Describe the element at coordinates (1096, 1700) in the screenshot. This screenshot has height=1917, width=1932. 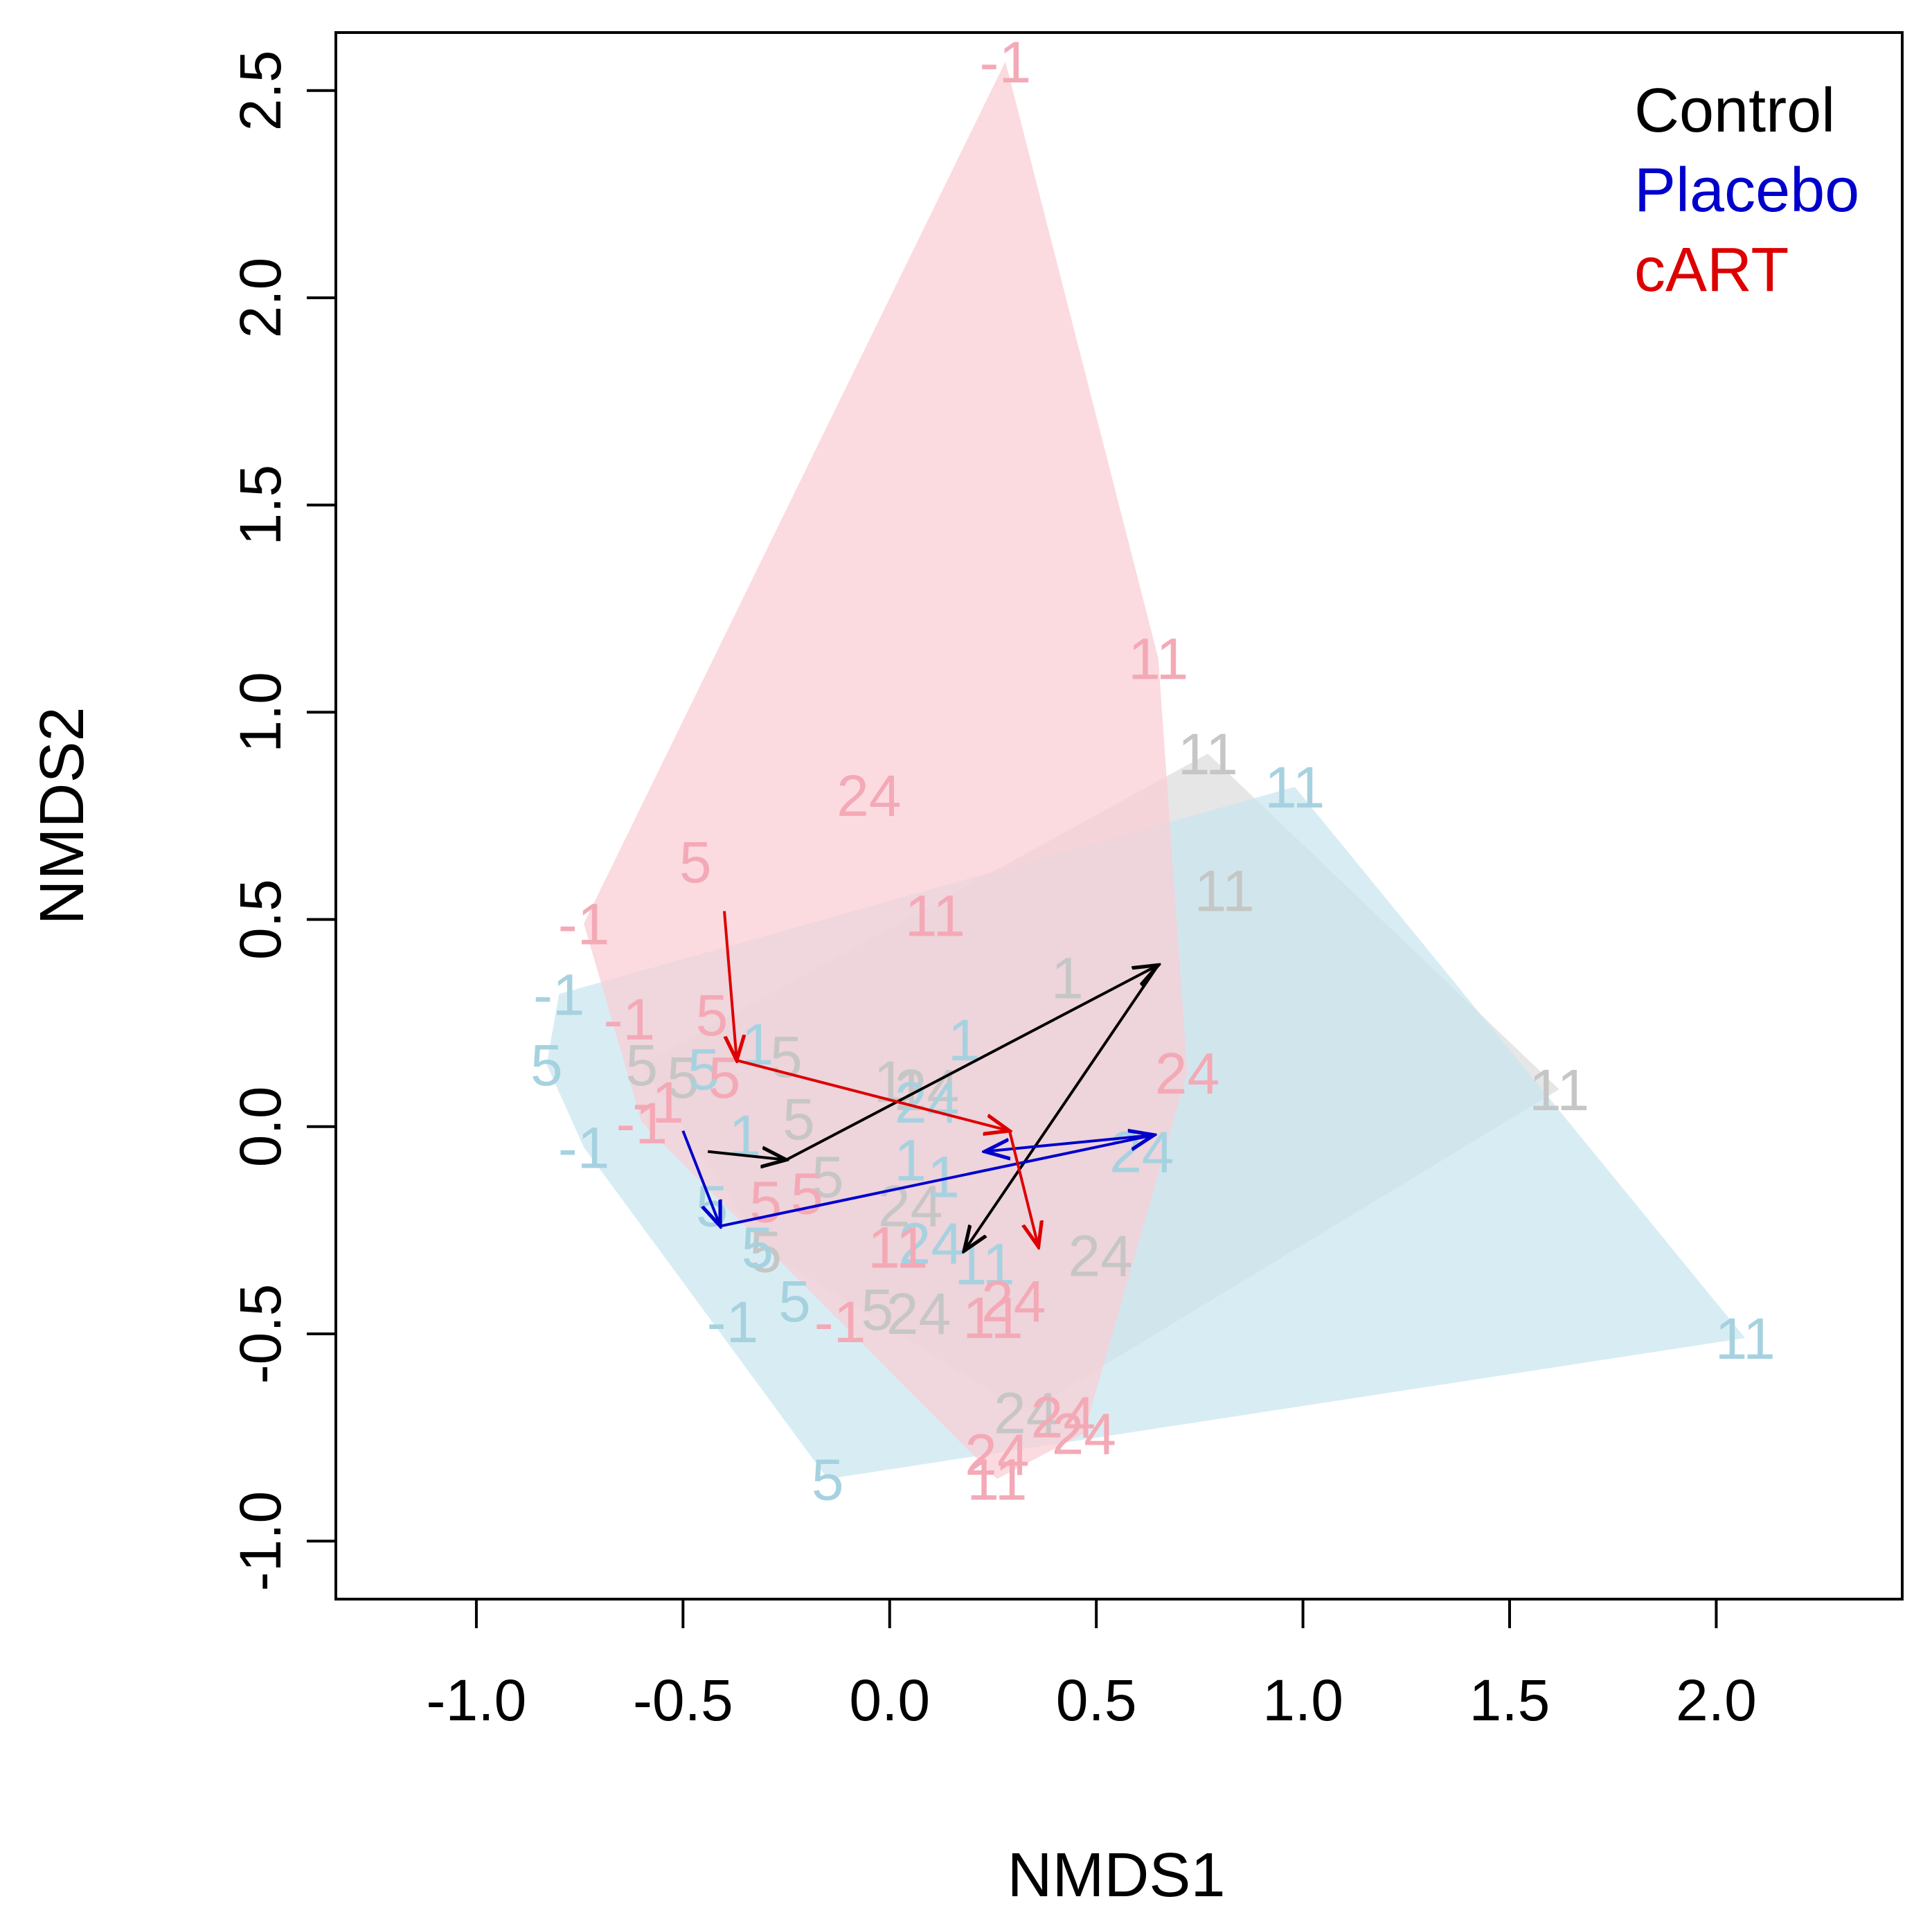
I see `x-tick-label: 0.5` at that location.